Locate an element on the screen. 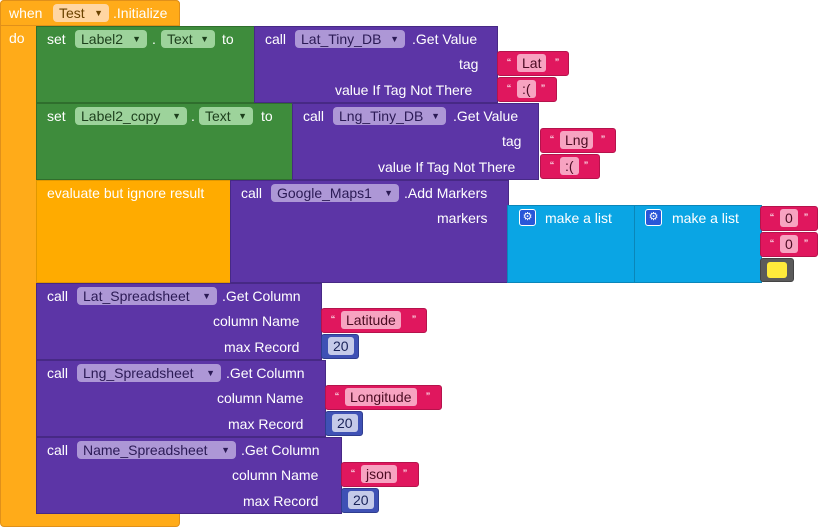 This screenshot has width=820, height=527. set1-default-label: value If Tag Not There is located at coordinates (404, 90).